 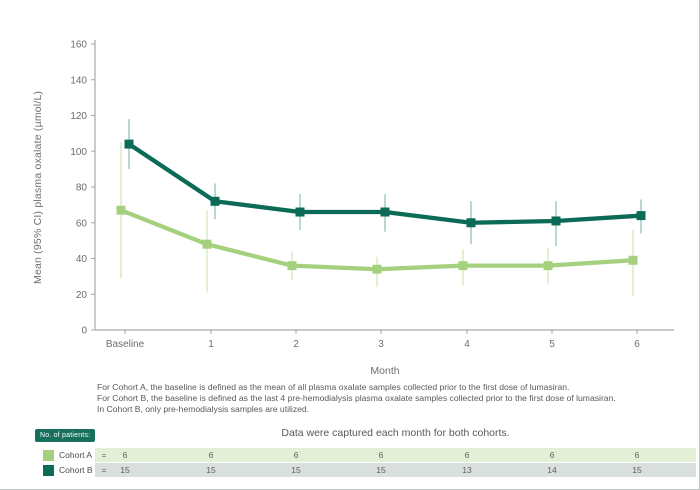 I want to click on cohort-b-swatch-icon, so click(x=48, y=470).